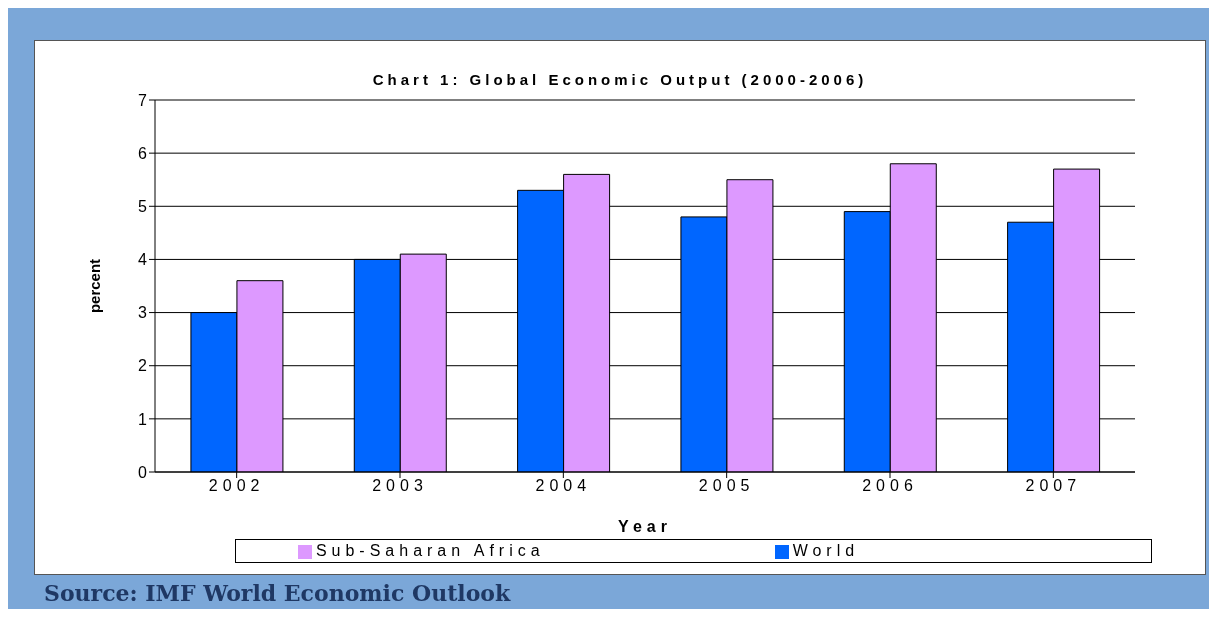  I want to click on y-tick-label: 7, so click(143, 100).